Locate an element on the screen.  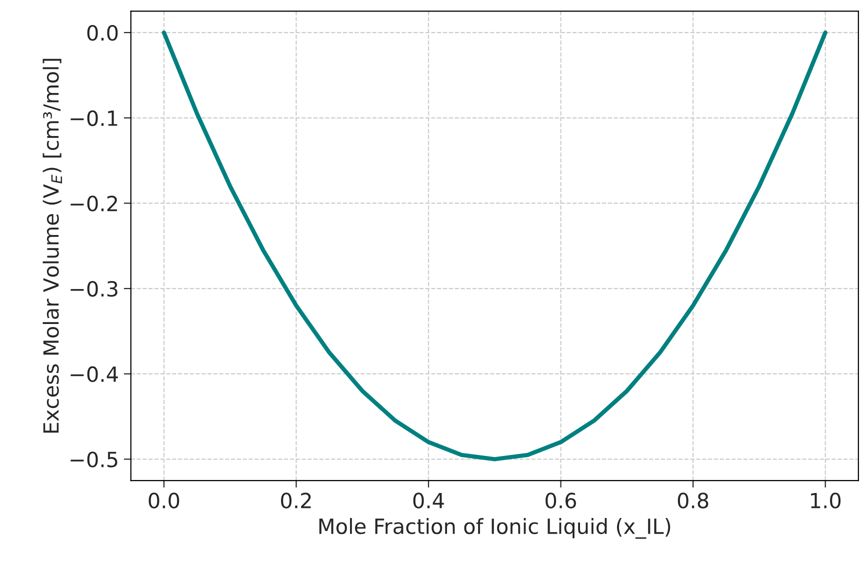
x-tick-label: 0.2 is located at coordinates (296, 500).